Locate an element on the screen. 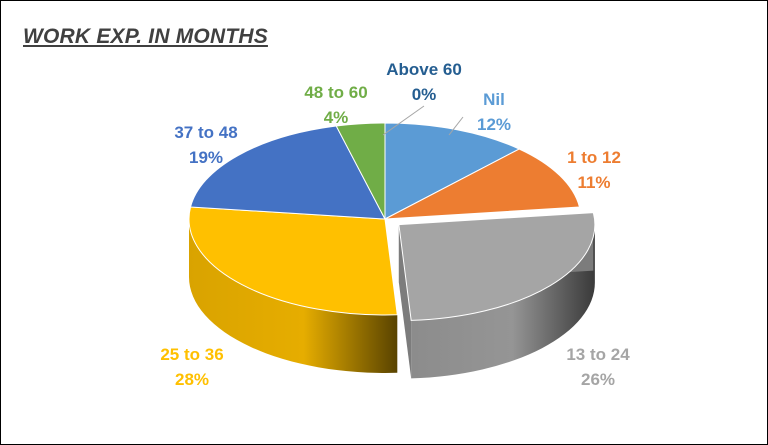 Image resolution: width=768 pixels, height=445 pixels. data-label-1-to-12: 1 to 12 is located at coordinates (594, 157).